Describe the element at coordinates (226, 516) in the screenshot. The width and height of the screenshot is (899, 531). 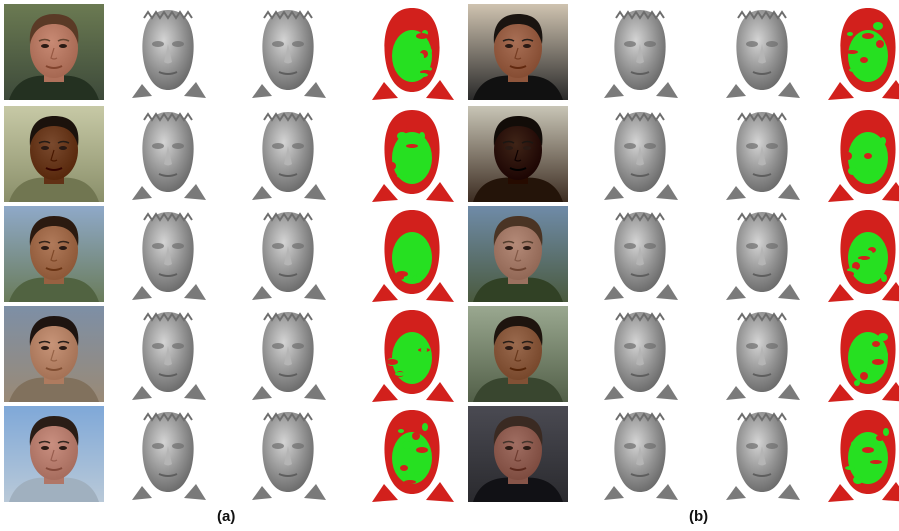
I see `panel-label-a: (a)` at that location.